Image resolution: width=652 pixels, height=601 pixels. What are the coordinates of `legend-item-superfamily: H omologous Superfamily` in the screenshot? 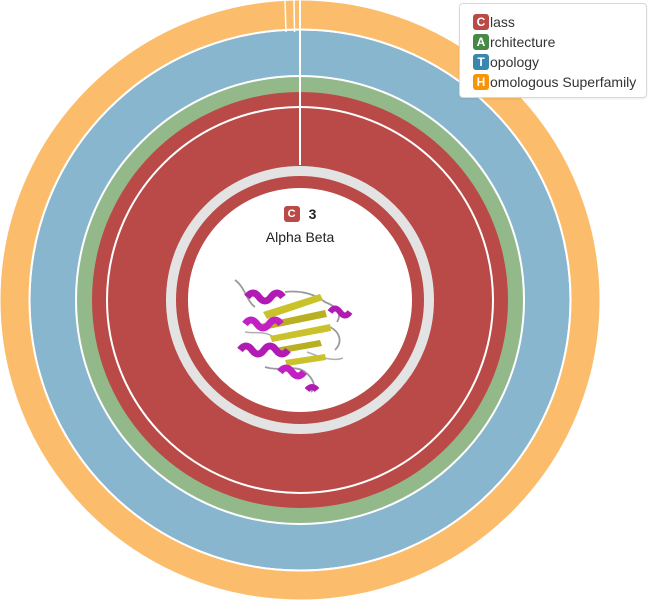 It's located at (559, 82).